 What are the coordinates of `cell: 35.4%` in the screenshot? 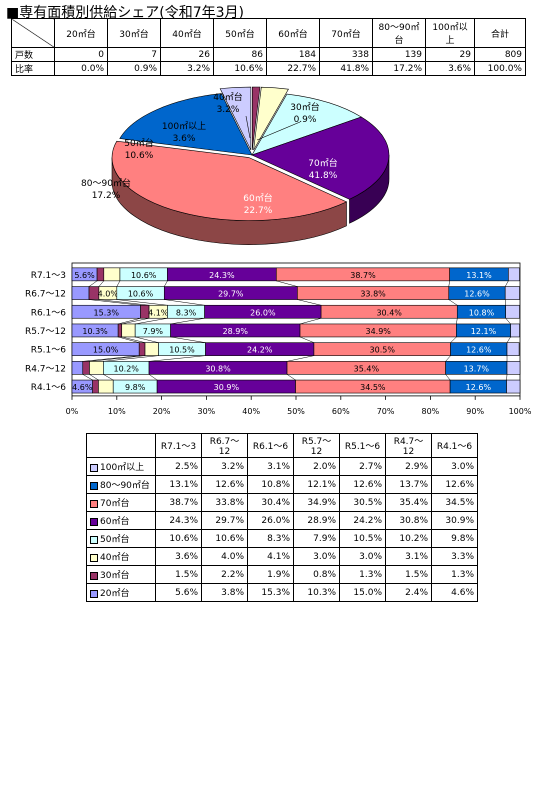 It's located at (408, 502).